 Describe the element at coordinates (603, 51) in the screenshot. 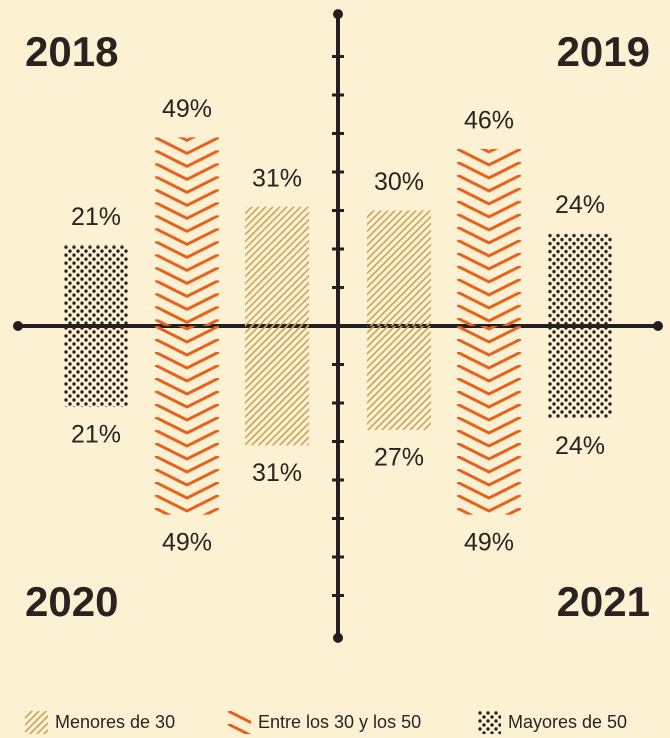

I see `panel-title: 2019` at that location.